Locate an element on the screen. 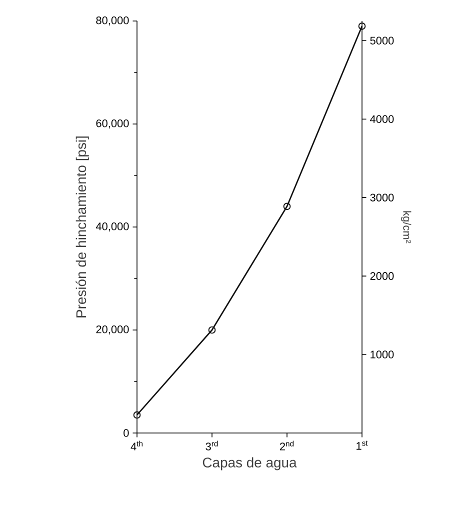  x-tick-label: 4$^{th}$ is located at coordinates (136, 445).